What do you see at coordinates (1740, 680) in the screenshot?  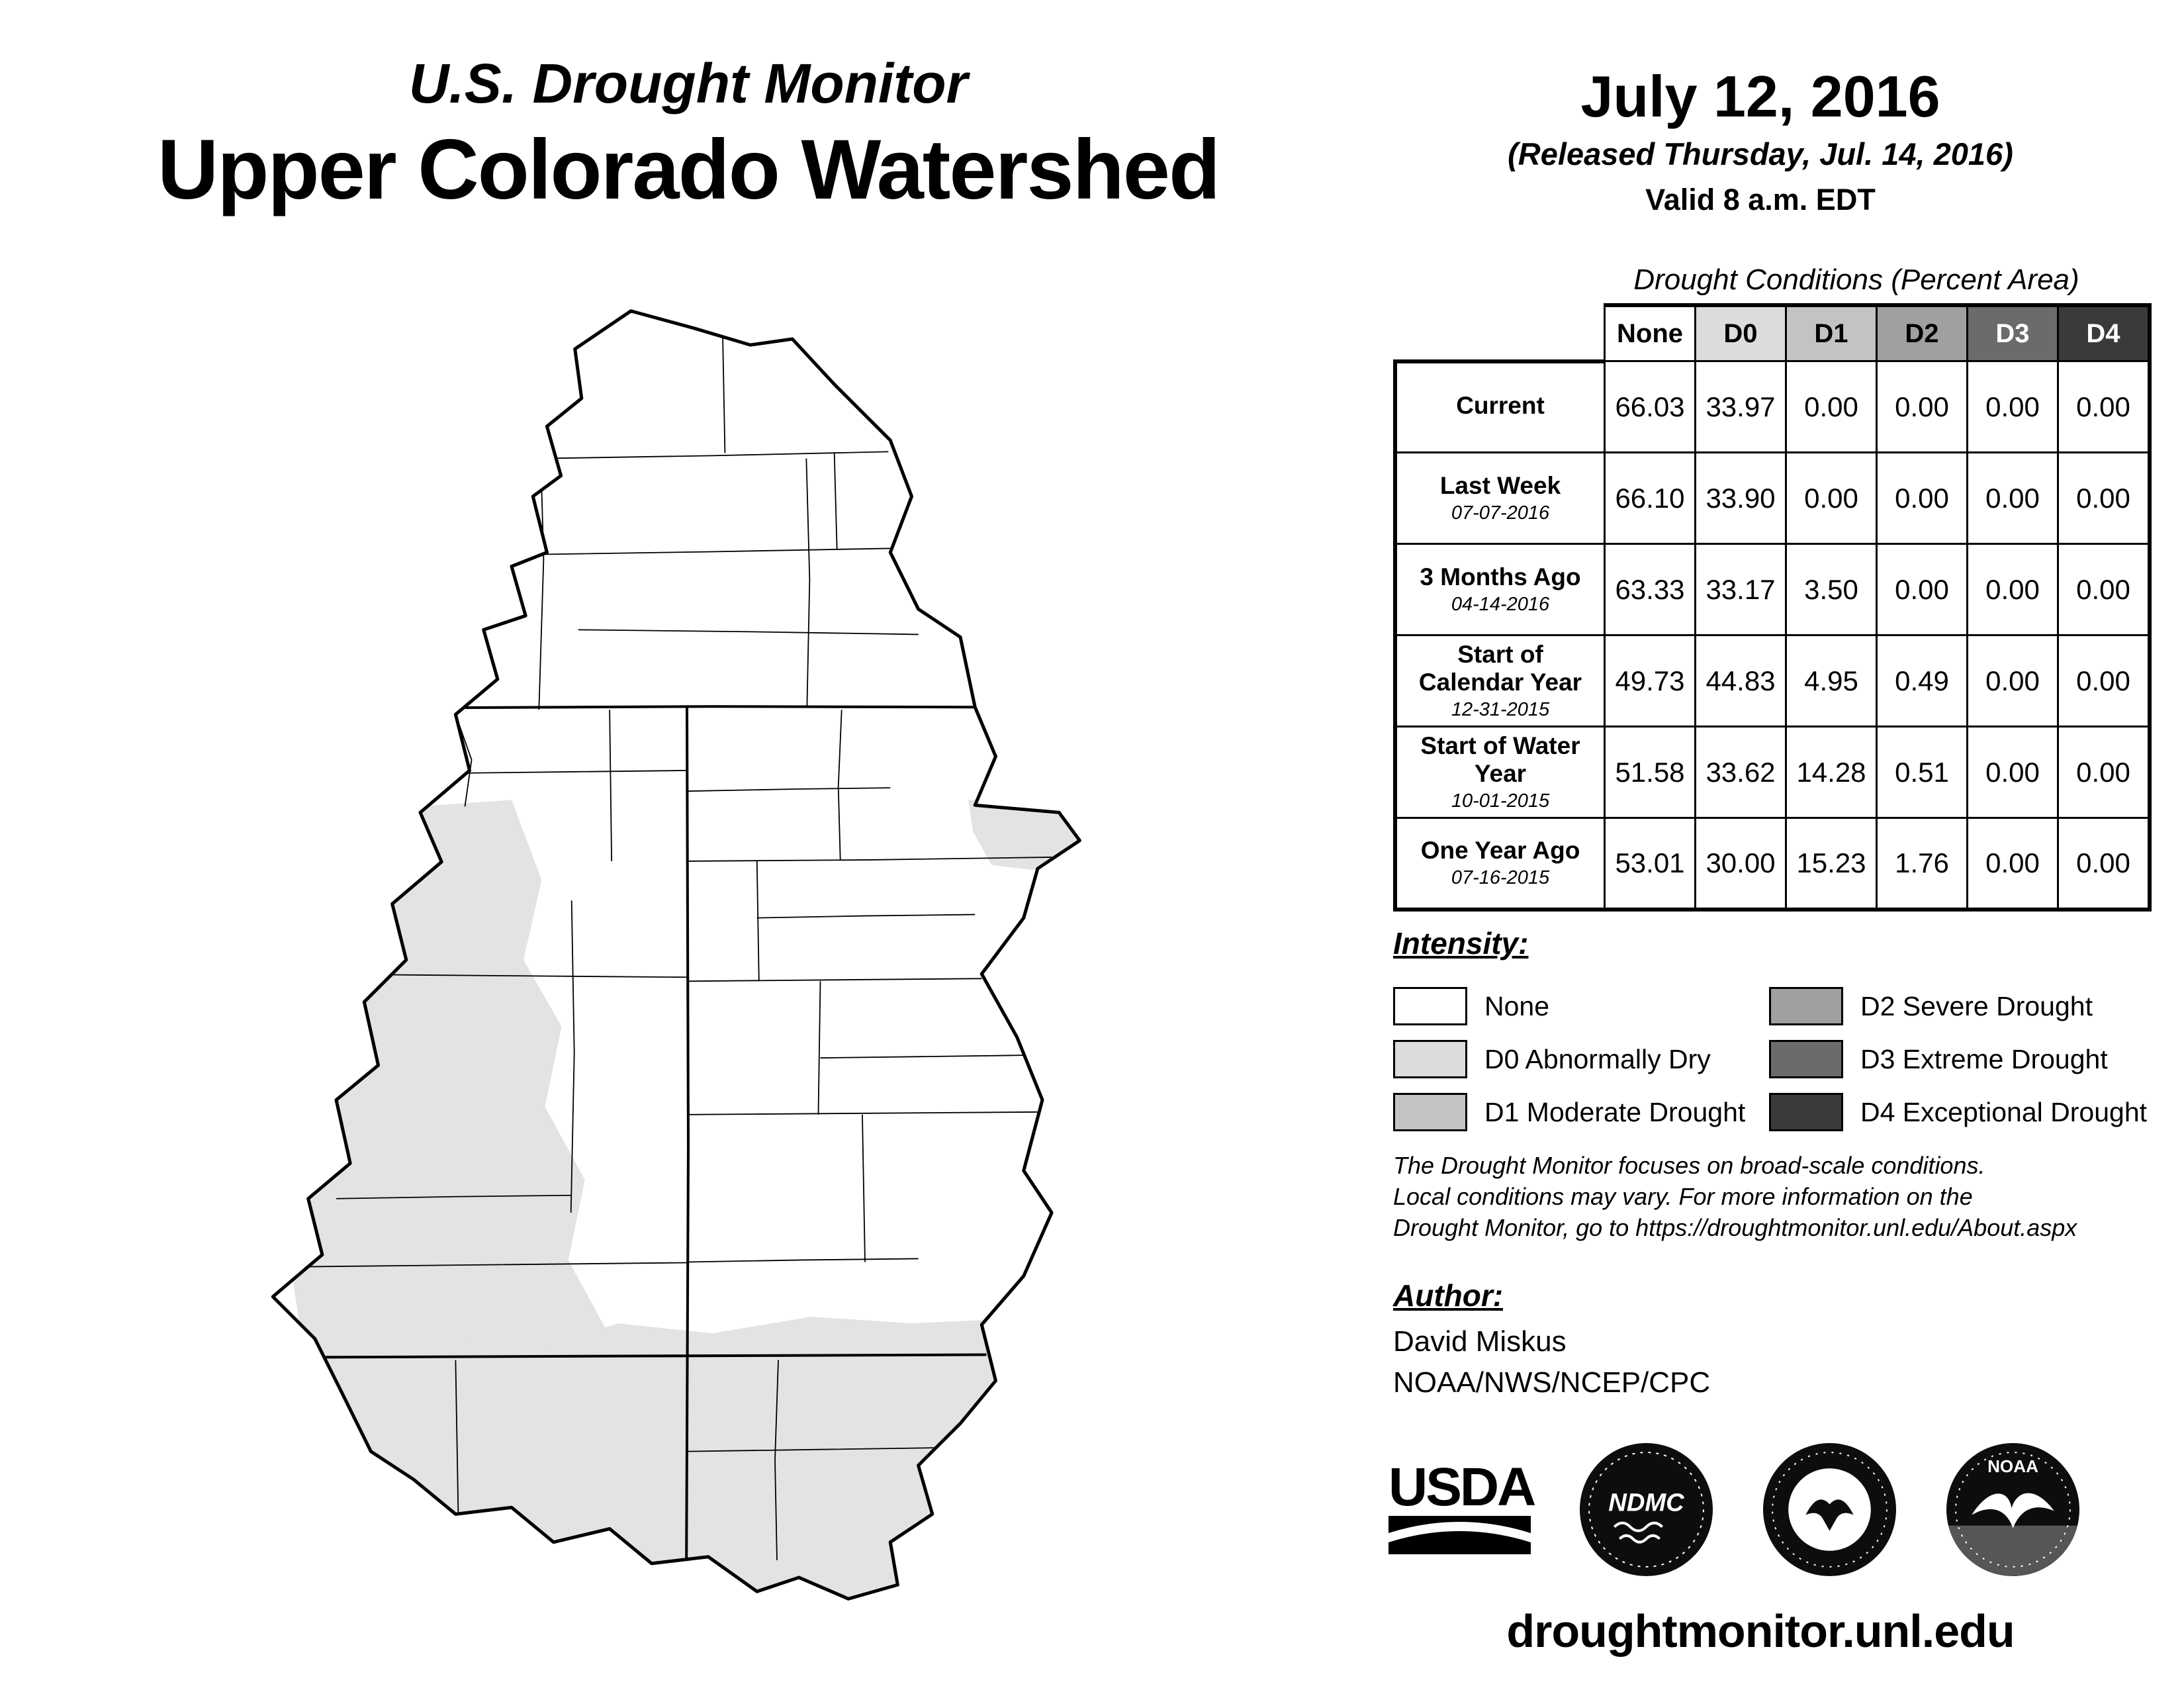 I see `table-cell: 44.83` at bounding box center [1740, 680].